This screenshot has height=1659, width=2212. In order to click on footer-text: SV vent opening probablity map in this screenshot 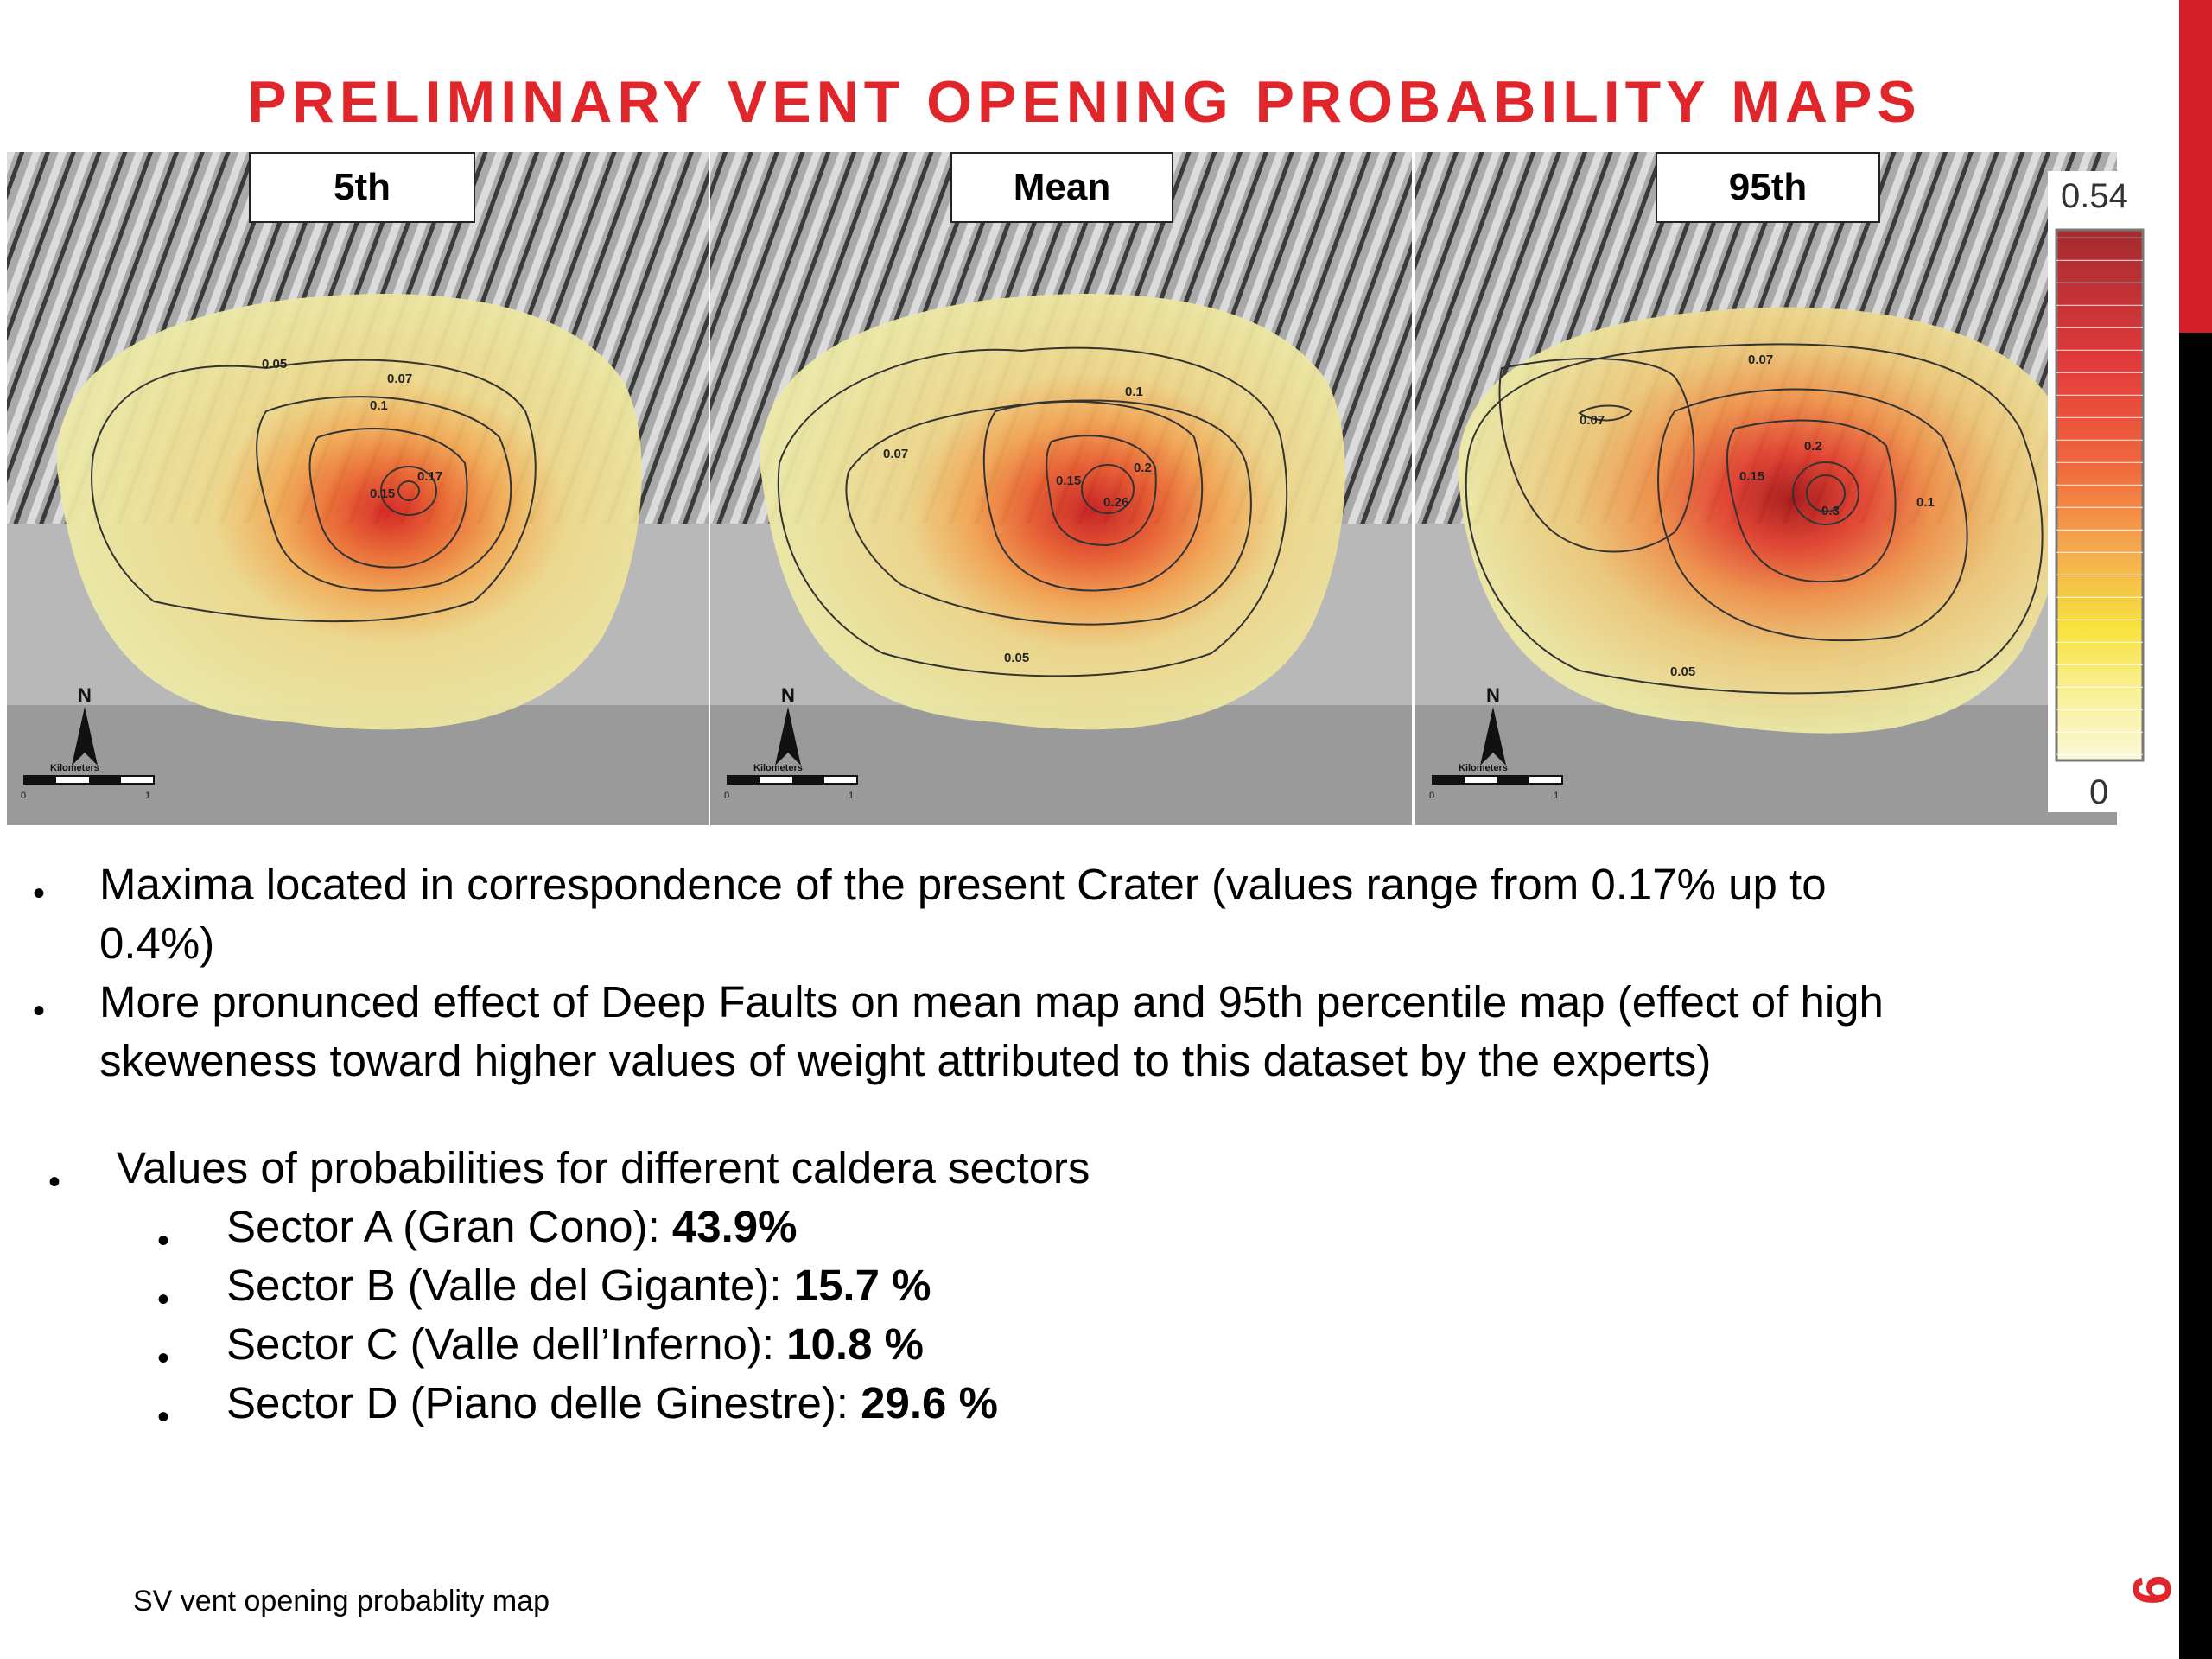, I will do `click(341, 1601)`.